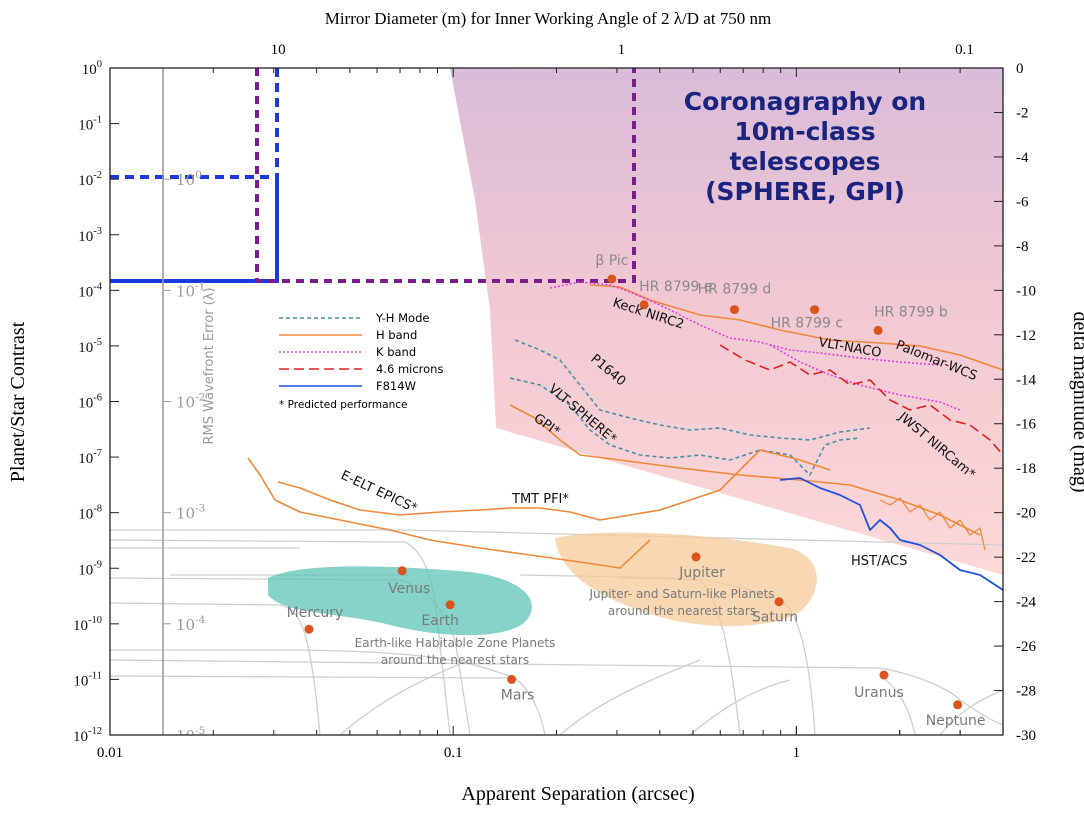  I want to click on point-hr-8799-c, so click(815, 310).